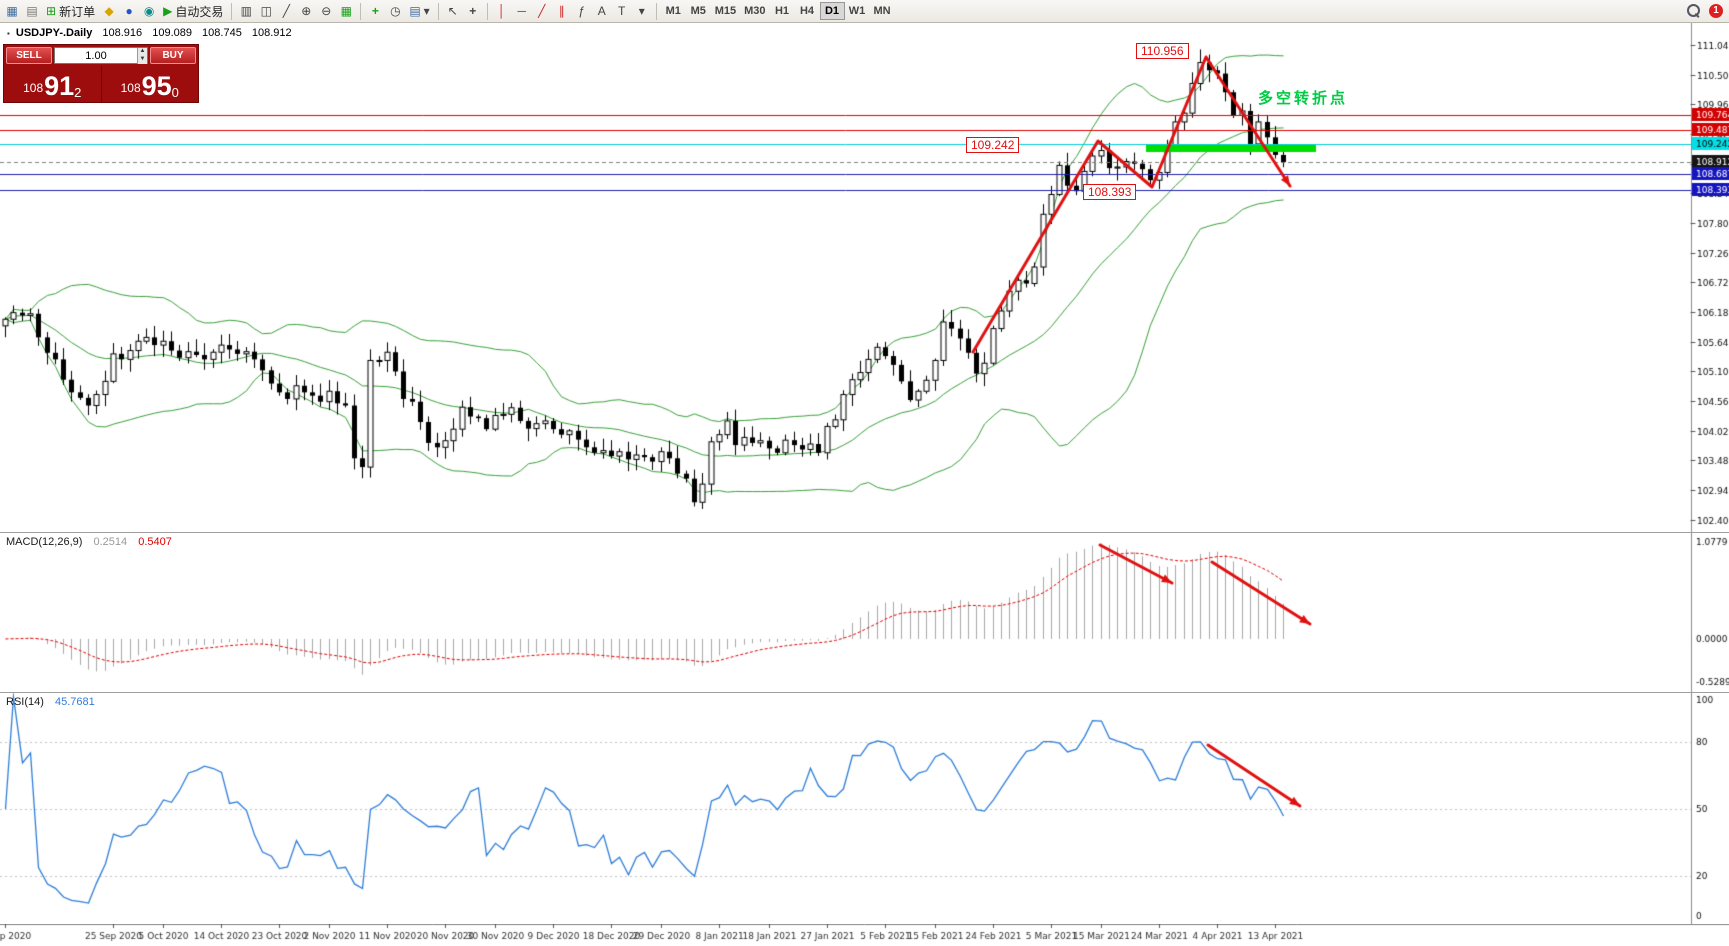 The width and height of the screenshot is (1729, 946). Describe the element at coordinates (93, 542) in the screenshot. I see `macd-indicator-label: MACD(12,26,9) 0.2514 0.5407` at that location.